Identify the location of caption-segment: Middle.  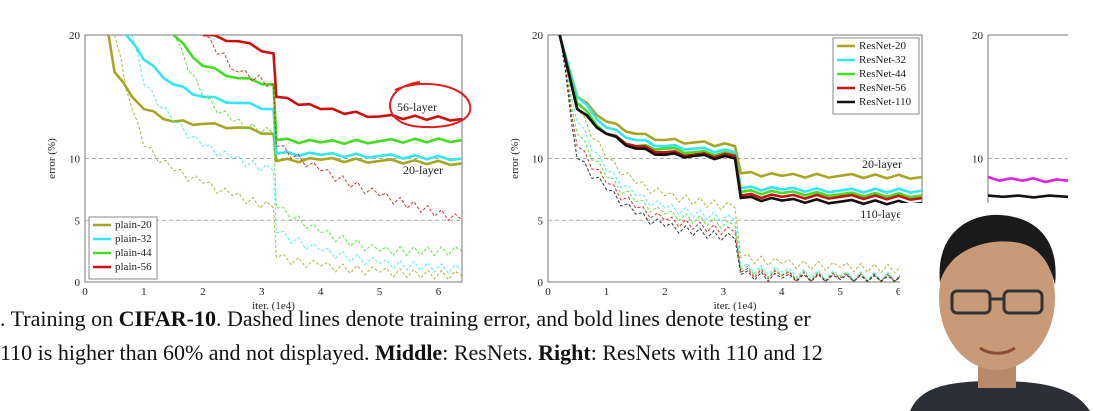
(408, 352).